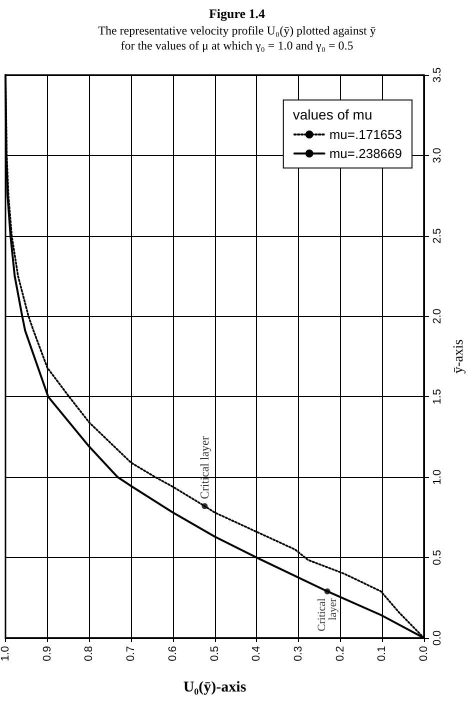 Image resolution: width=474 pixels, height=704 pixels. Describe the element at coordinates (332, 114) in the screenshot. I see `legend-title: values of mu` at that location.